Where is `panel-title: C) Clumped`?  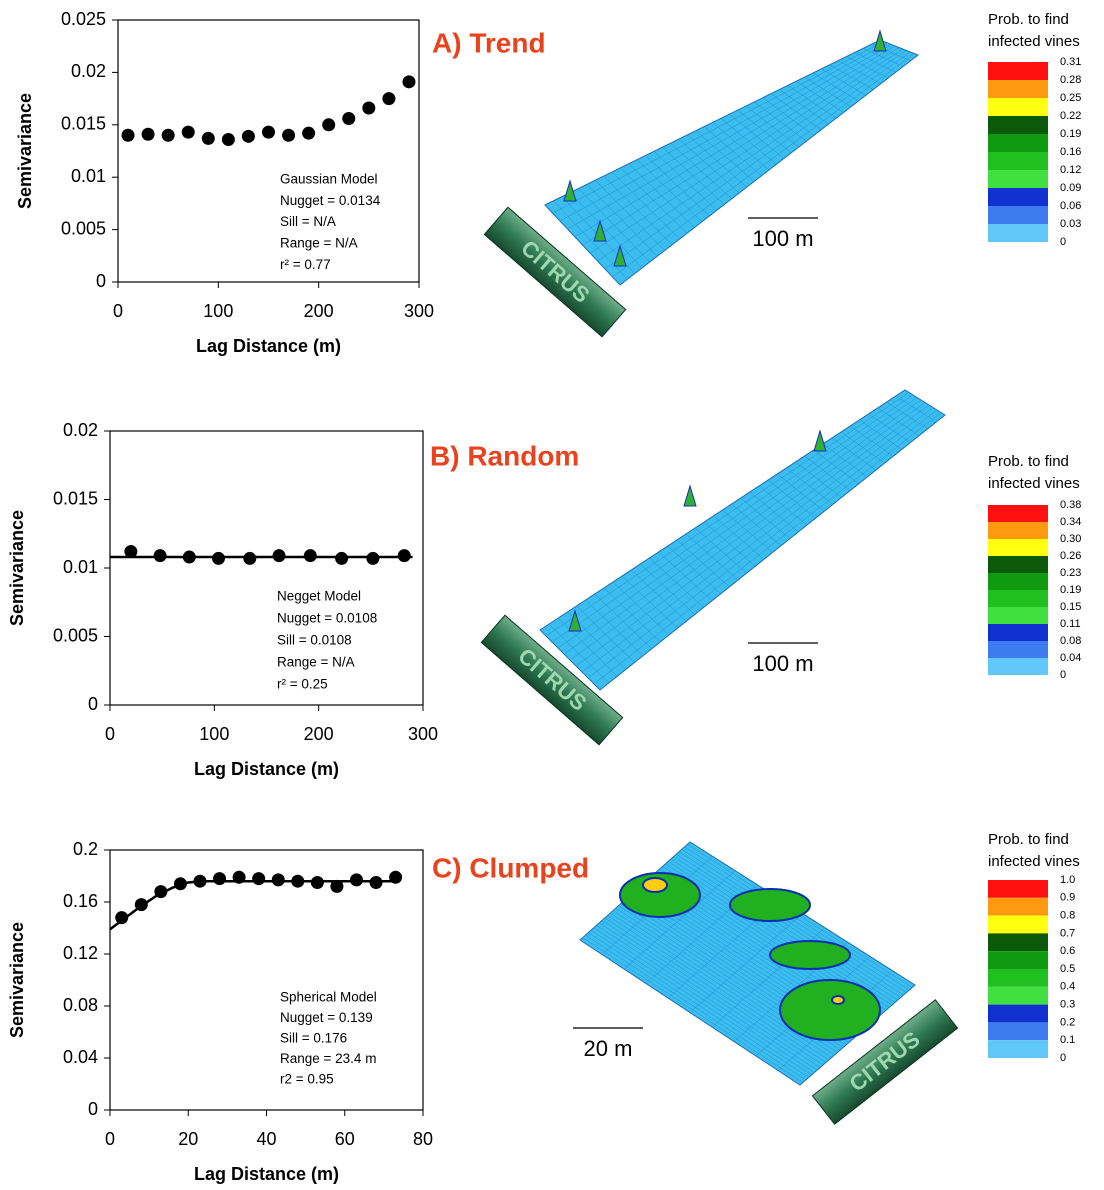 panel-title: C) Clumped is located at coordinates (510, 867).